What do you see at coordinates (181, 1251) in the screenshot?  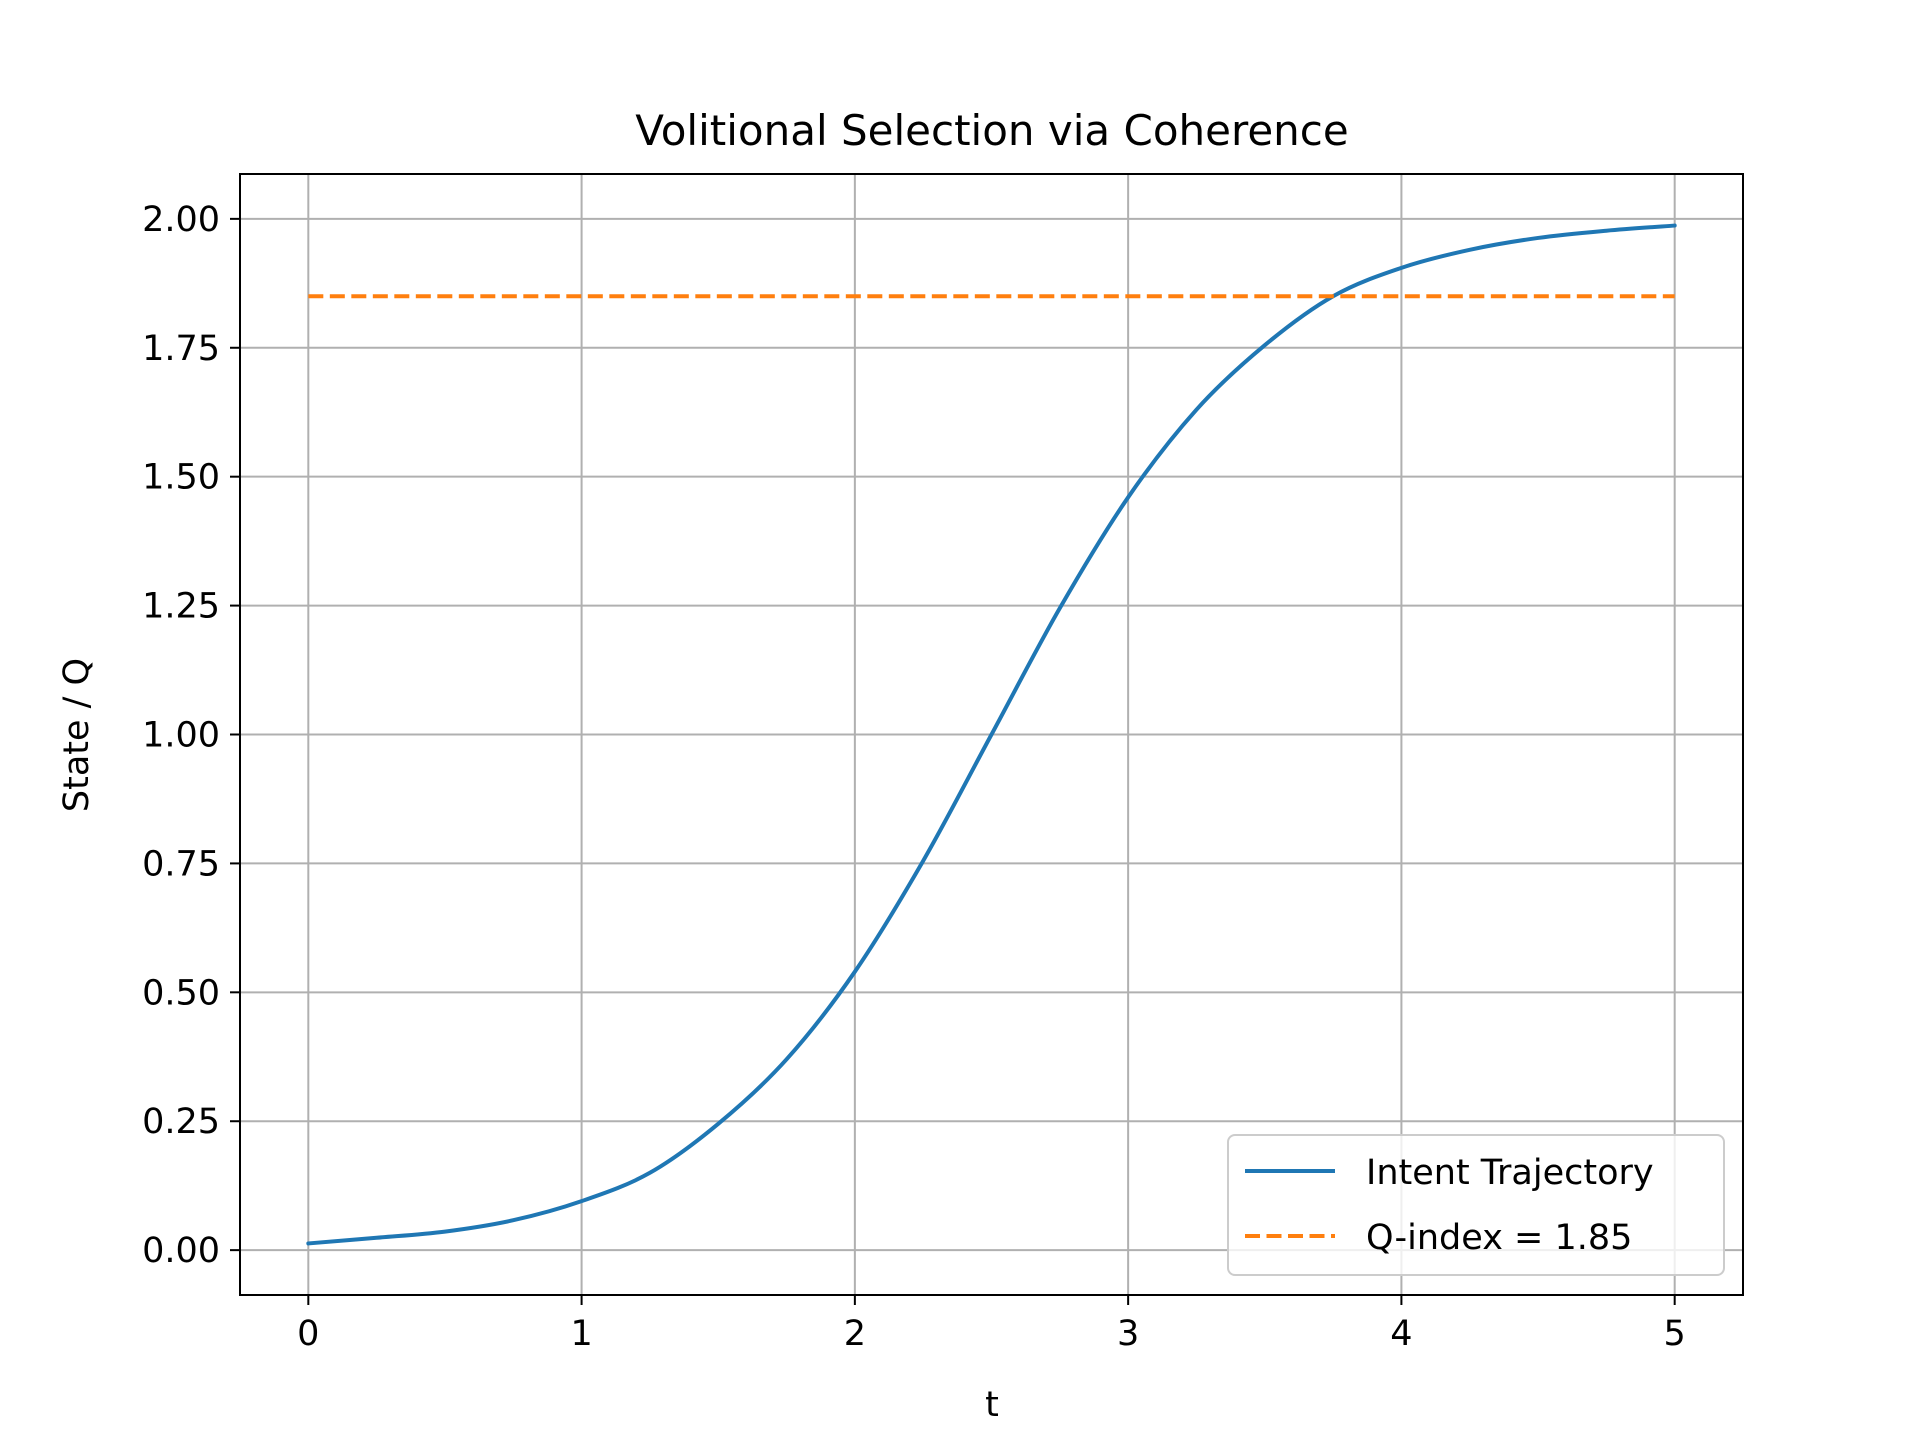 I see `y-tick-label: 0.00` at bounding box center [181, 1251].